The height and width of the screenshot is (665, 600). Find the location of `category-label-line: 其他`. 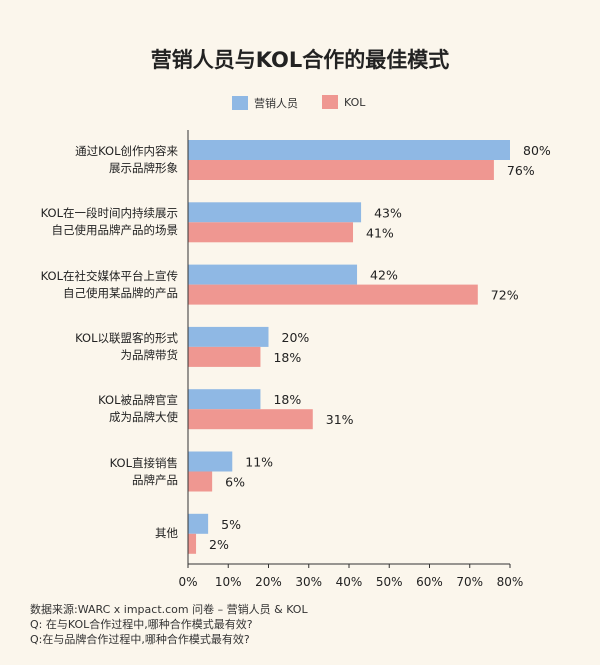

category-label-line: 其他 is located at coordinates (166, 533).